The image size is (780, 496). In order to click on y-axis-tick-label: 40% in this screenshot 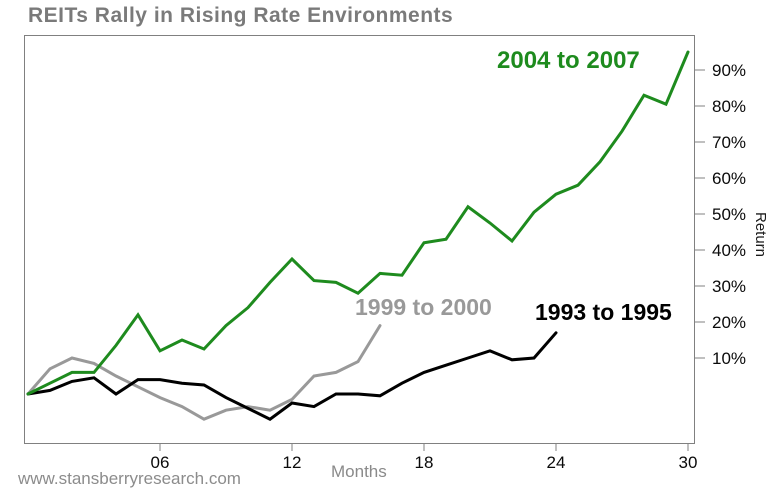, I will do `click(729, 250)`.